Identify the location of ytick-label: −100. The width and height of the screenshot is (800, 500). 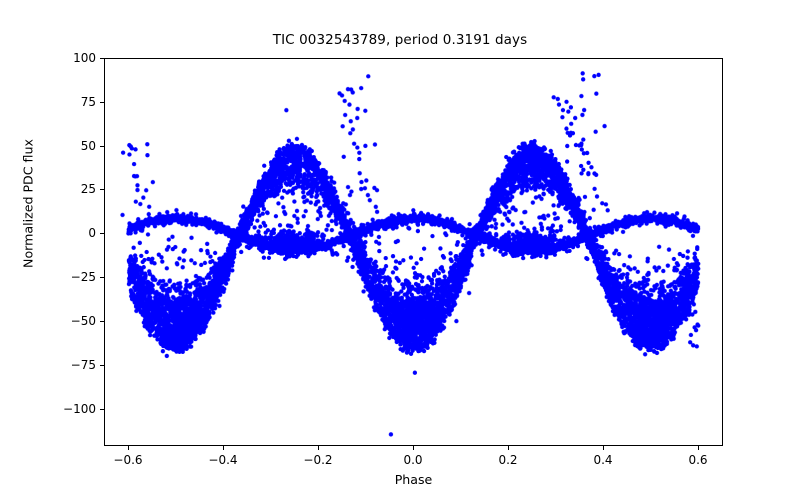
(79, 409).